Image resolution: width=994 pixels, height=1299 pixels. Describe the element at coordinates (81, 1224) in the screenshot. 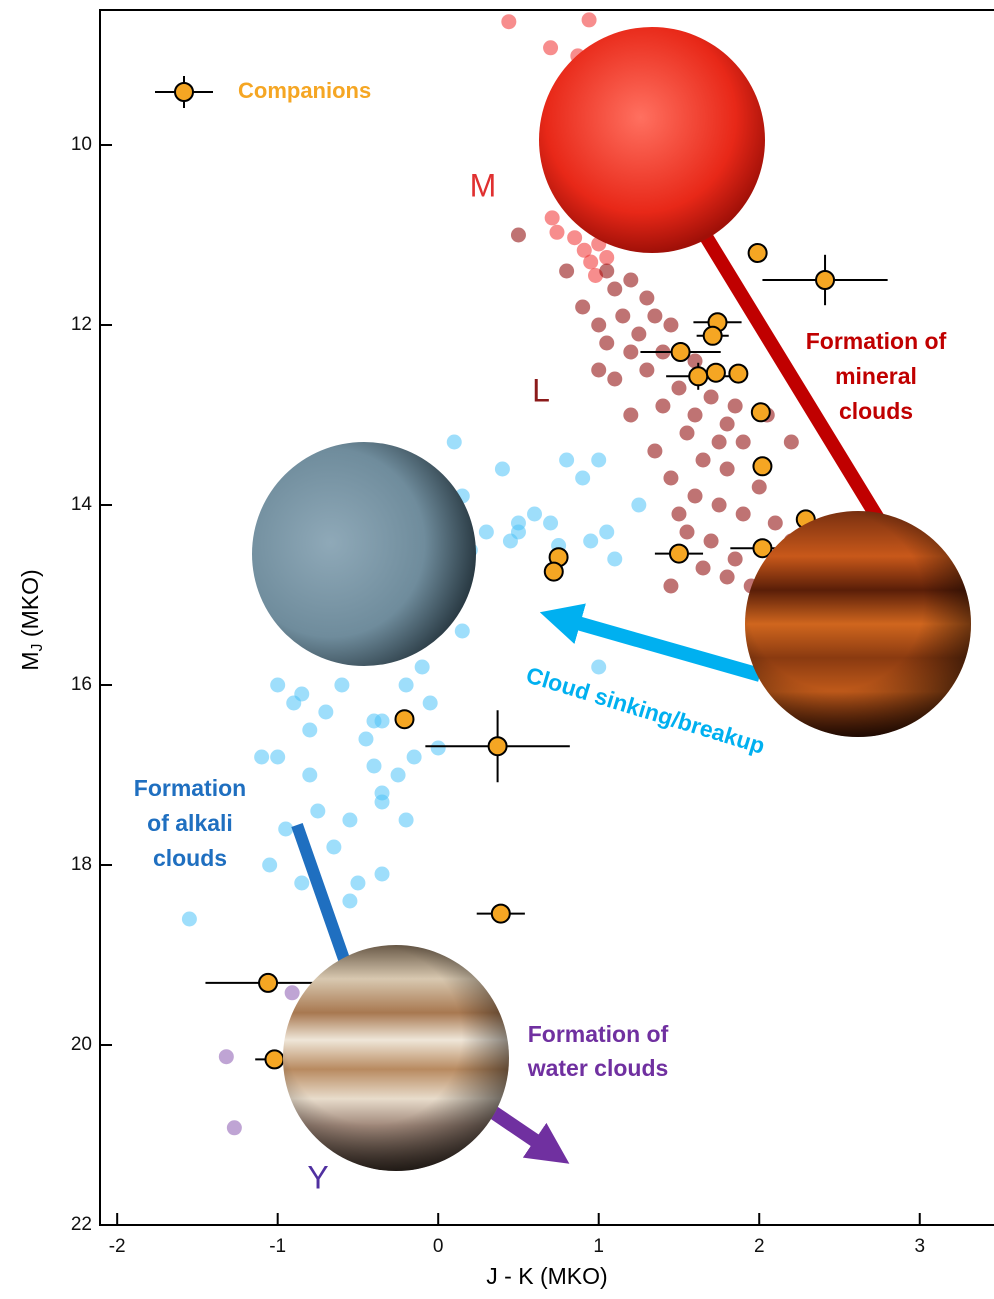

I see `y-tick-label: 22` at that location.